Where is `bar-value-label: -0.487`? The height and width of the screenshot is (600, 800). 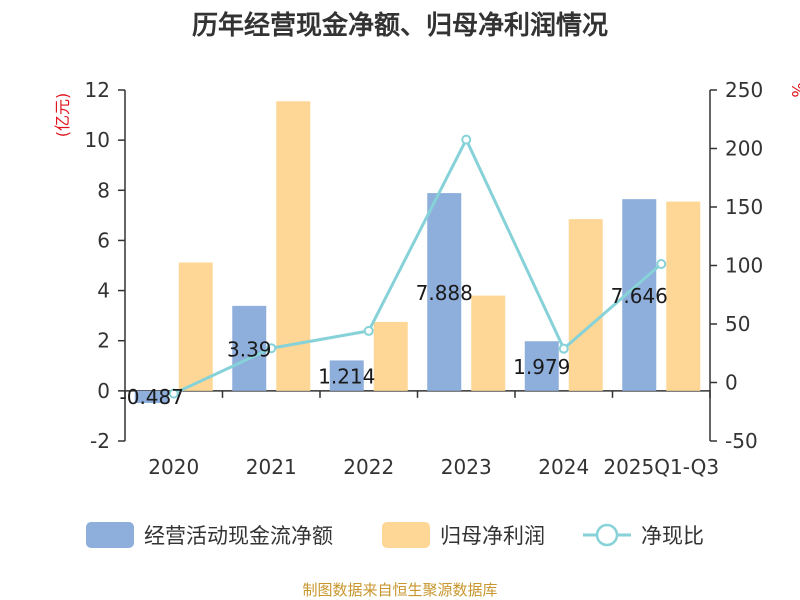
bar-value-label: -0.487 is located at coordinates (152, 397).